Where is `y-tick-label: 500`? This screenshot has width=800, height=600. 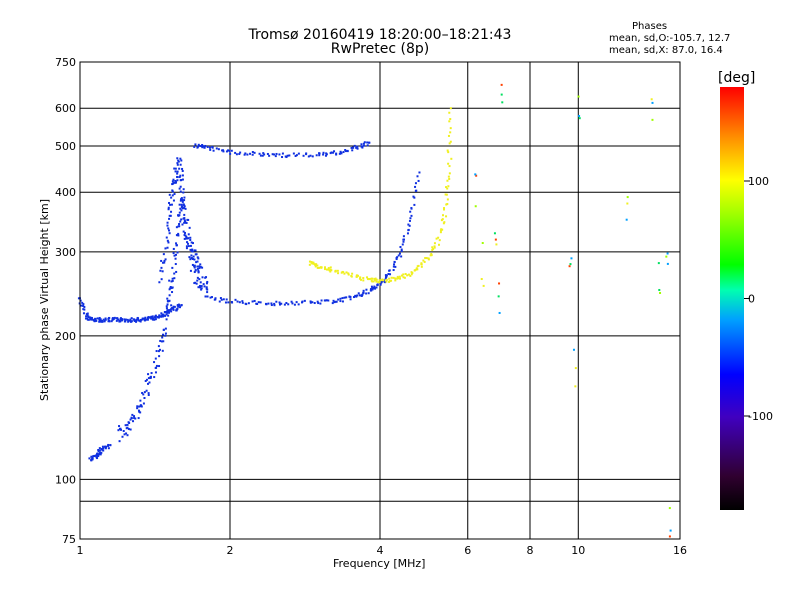
y-tick-label: 500 is located at coordinates (65, 146).